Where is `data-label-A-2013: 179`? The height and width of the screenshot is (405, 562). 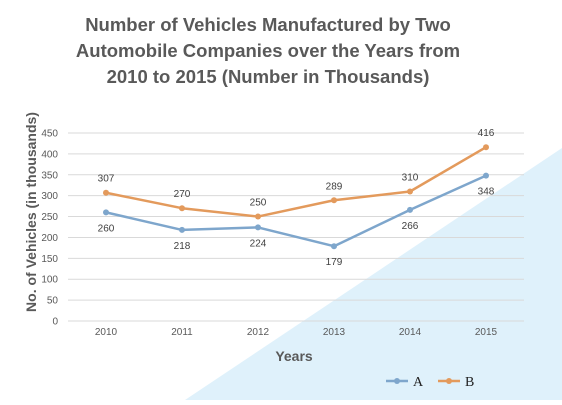 data-label-A-2013: 179 is located at coordinates (334, 262).